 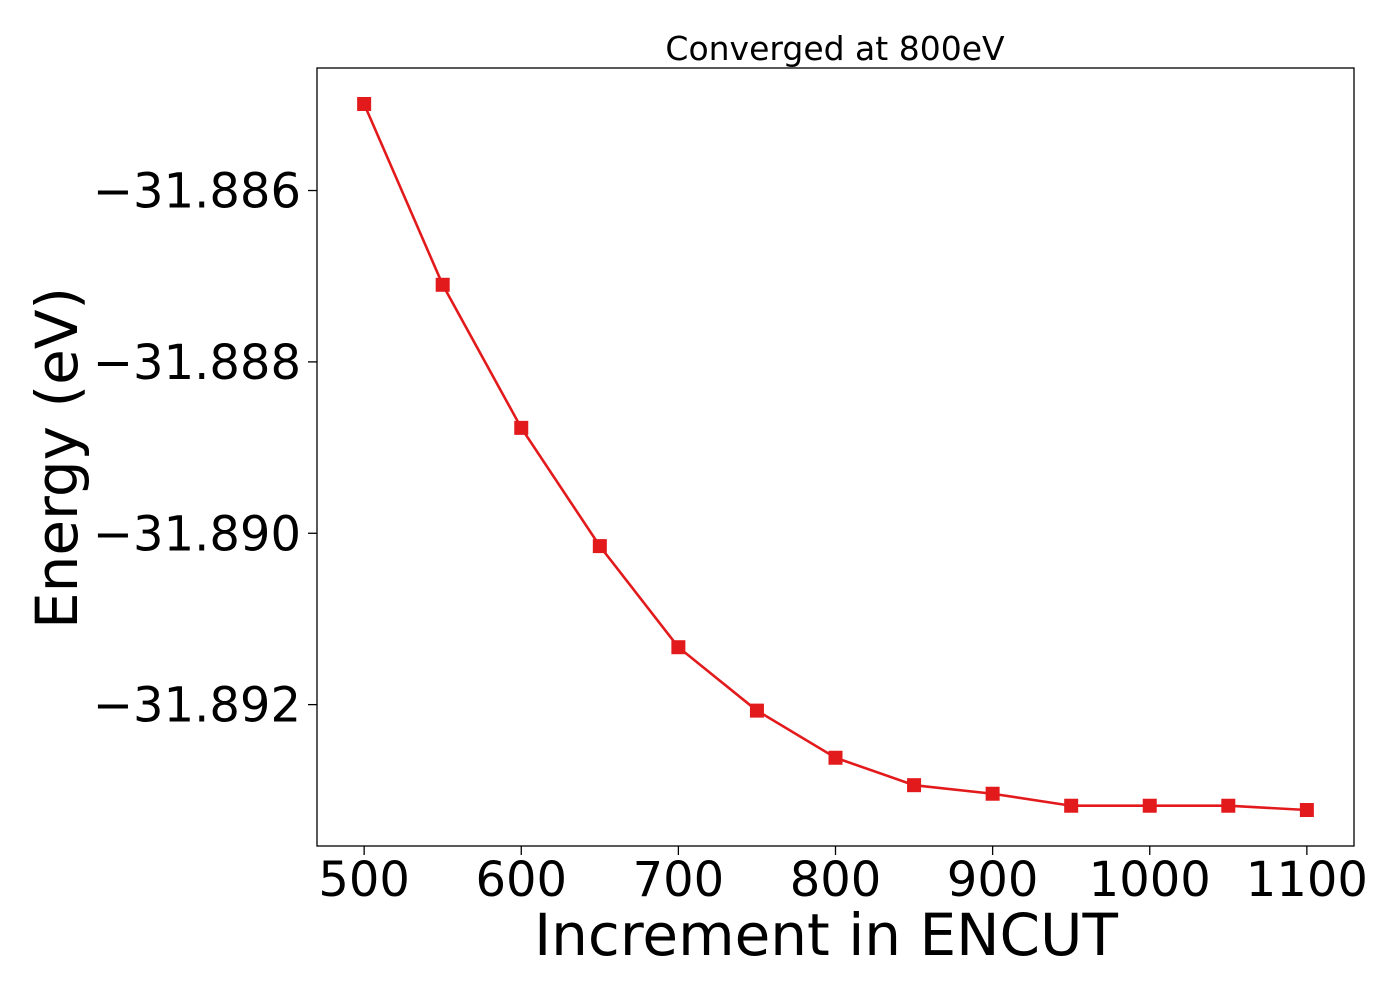 I want to click on x-axis-label: Increment in ENCUT, so click(x=826, y=935).